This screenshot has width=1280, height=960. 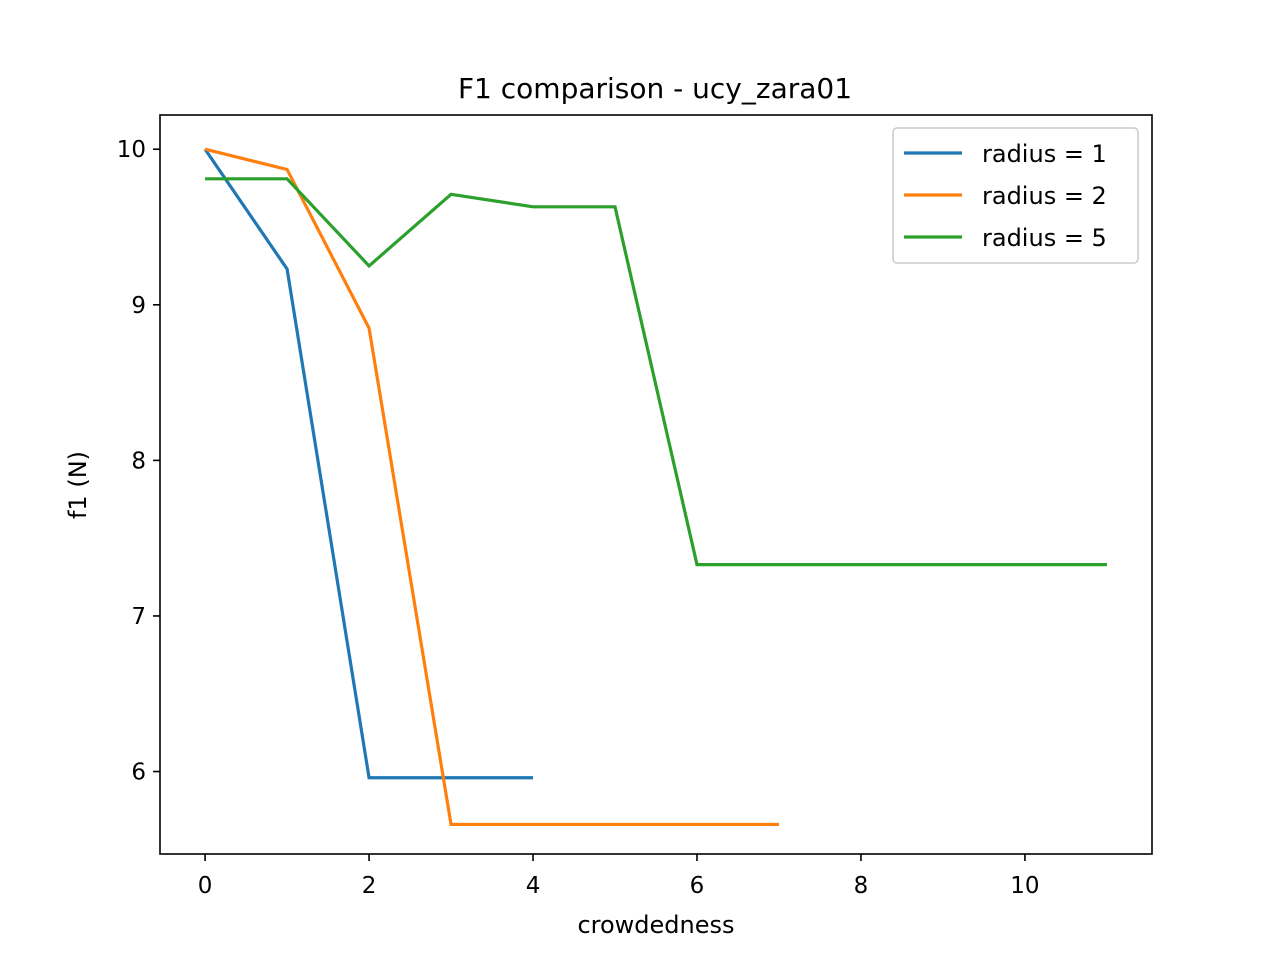 I want to click on x-tick-label: 8, so click(x=861, y=886).